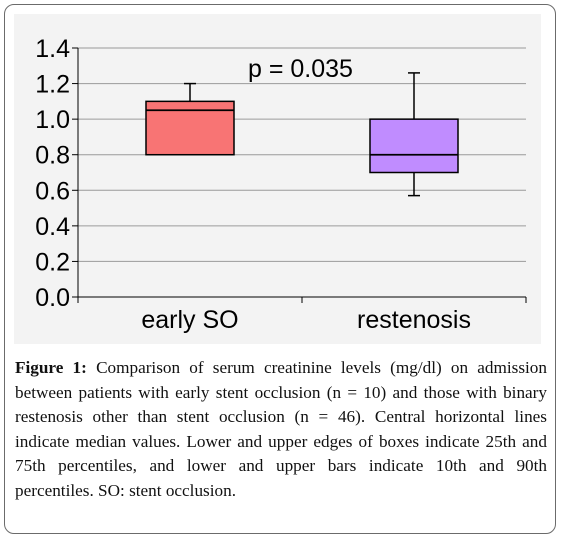 Image resolution: width=563 pixels, height=541 pixels. Describe the element at coordinates (52, 191) in the screenshot. I see `y-tick-label: 0.6` at that location.